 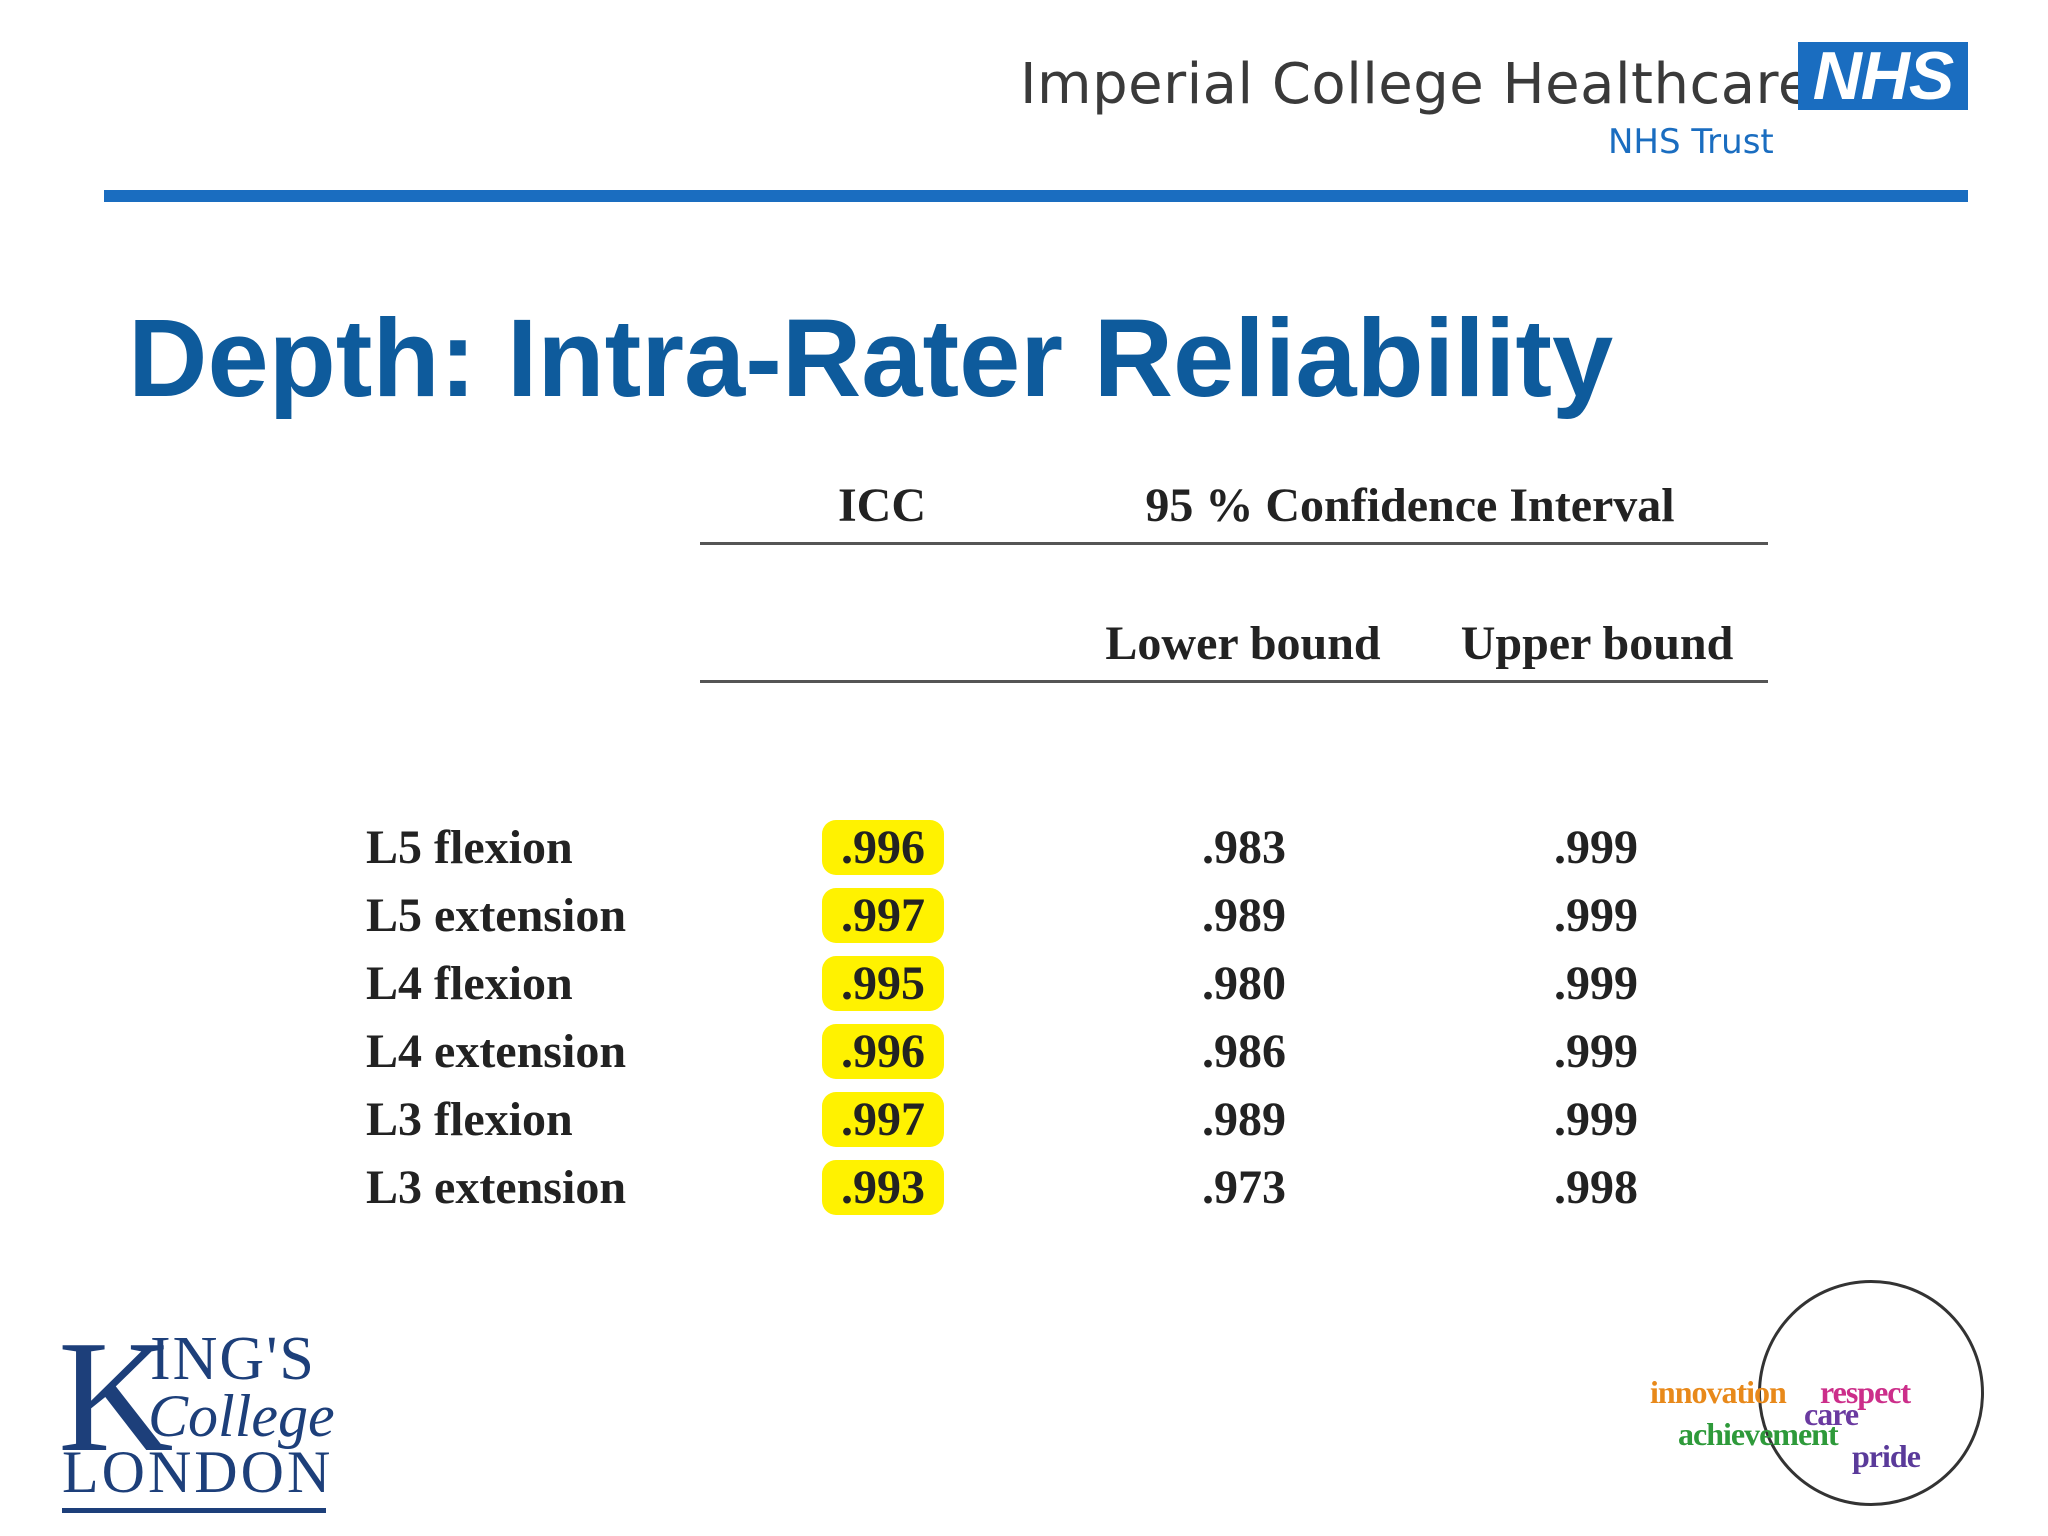 I want to click on kcl-logo-k: K, so click(x=116, y=1396).